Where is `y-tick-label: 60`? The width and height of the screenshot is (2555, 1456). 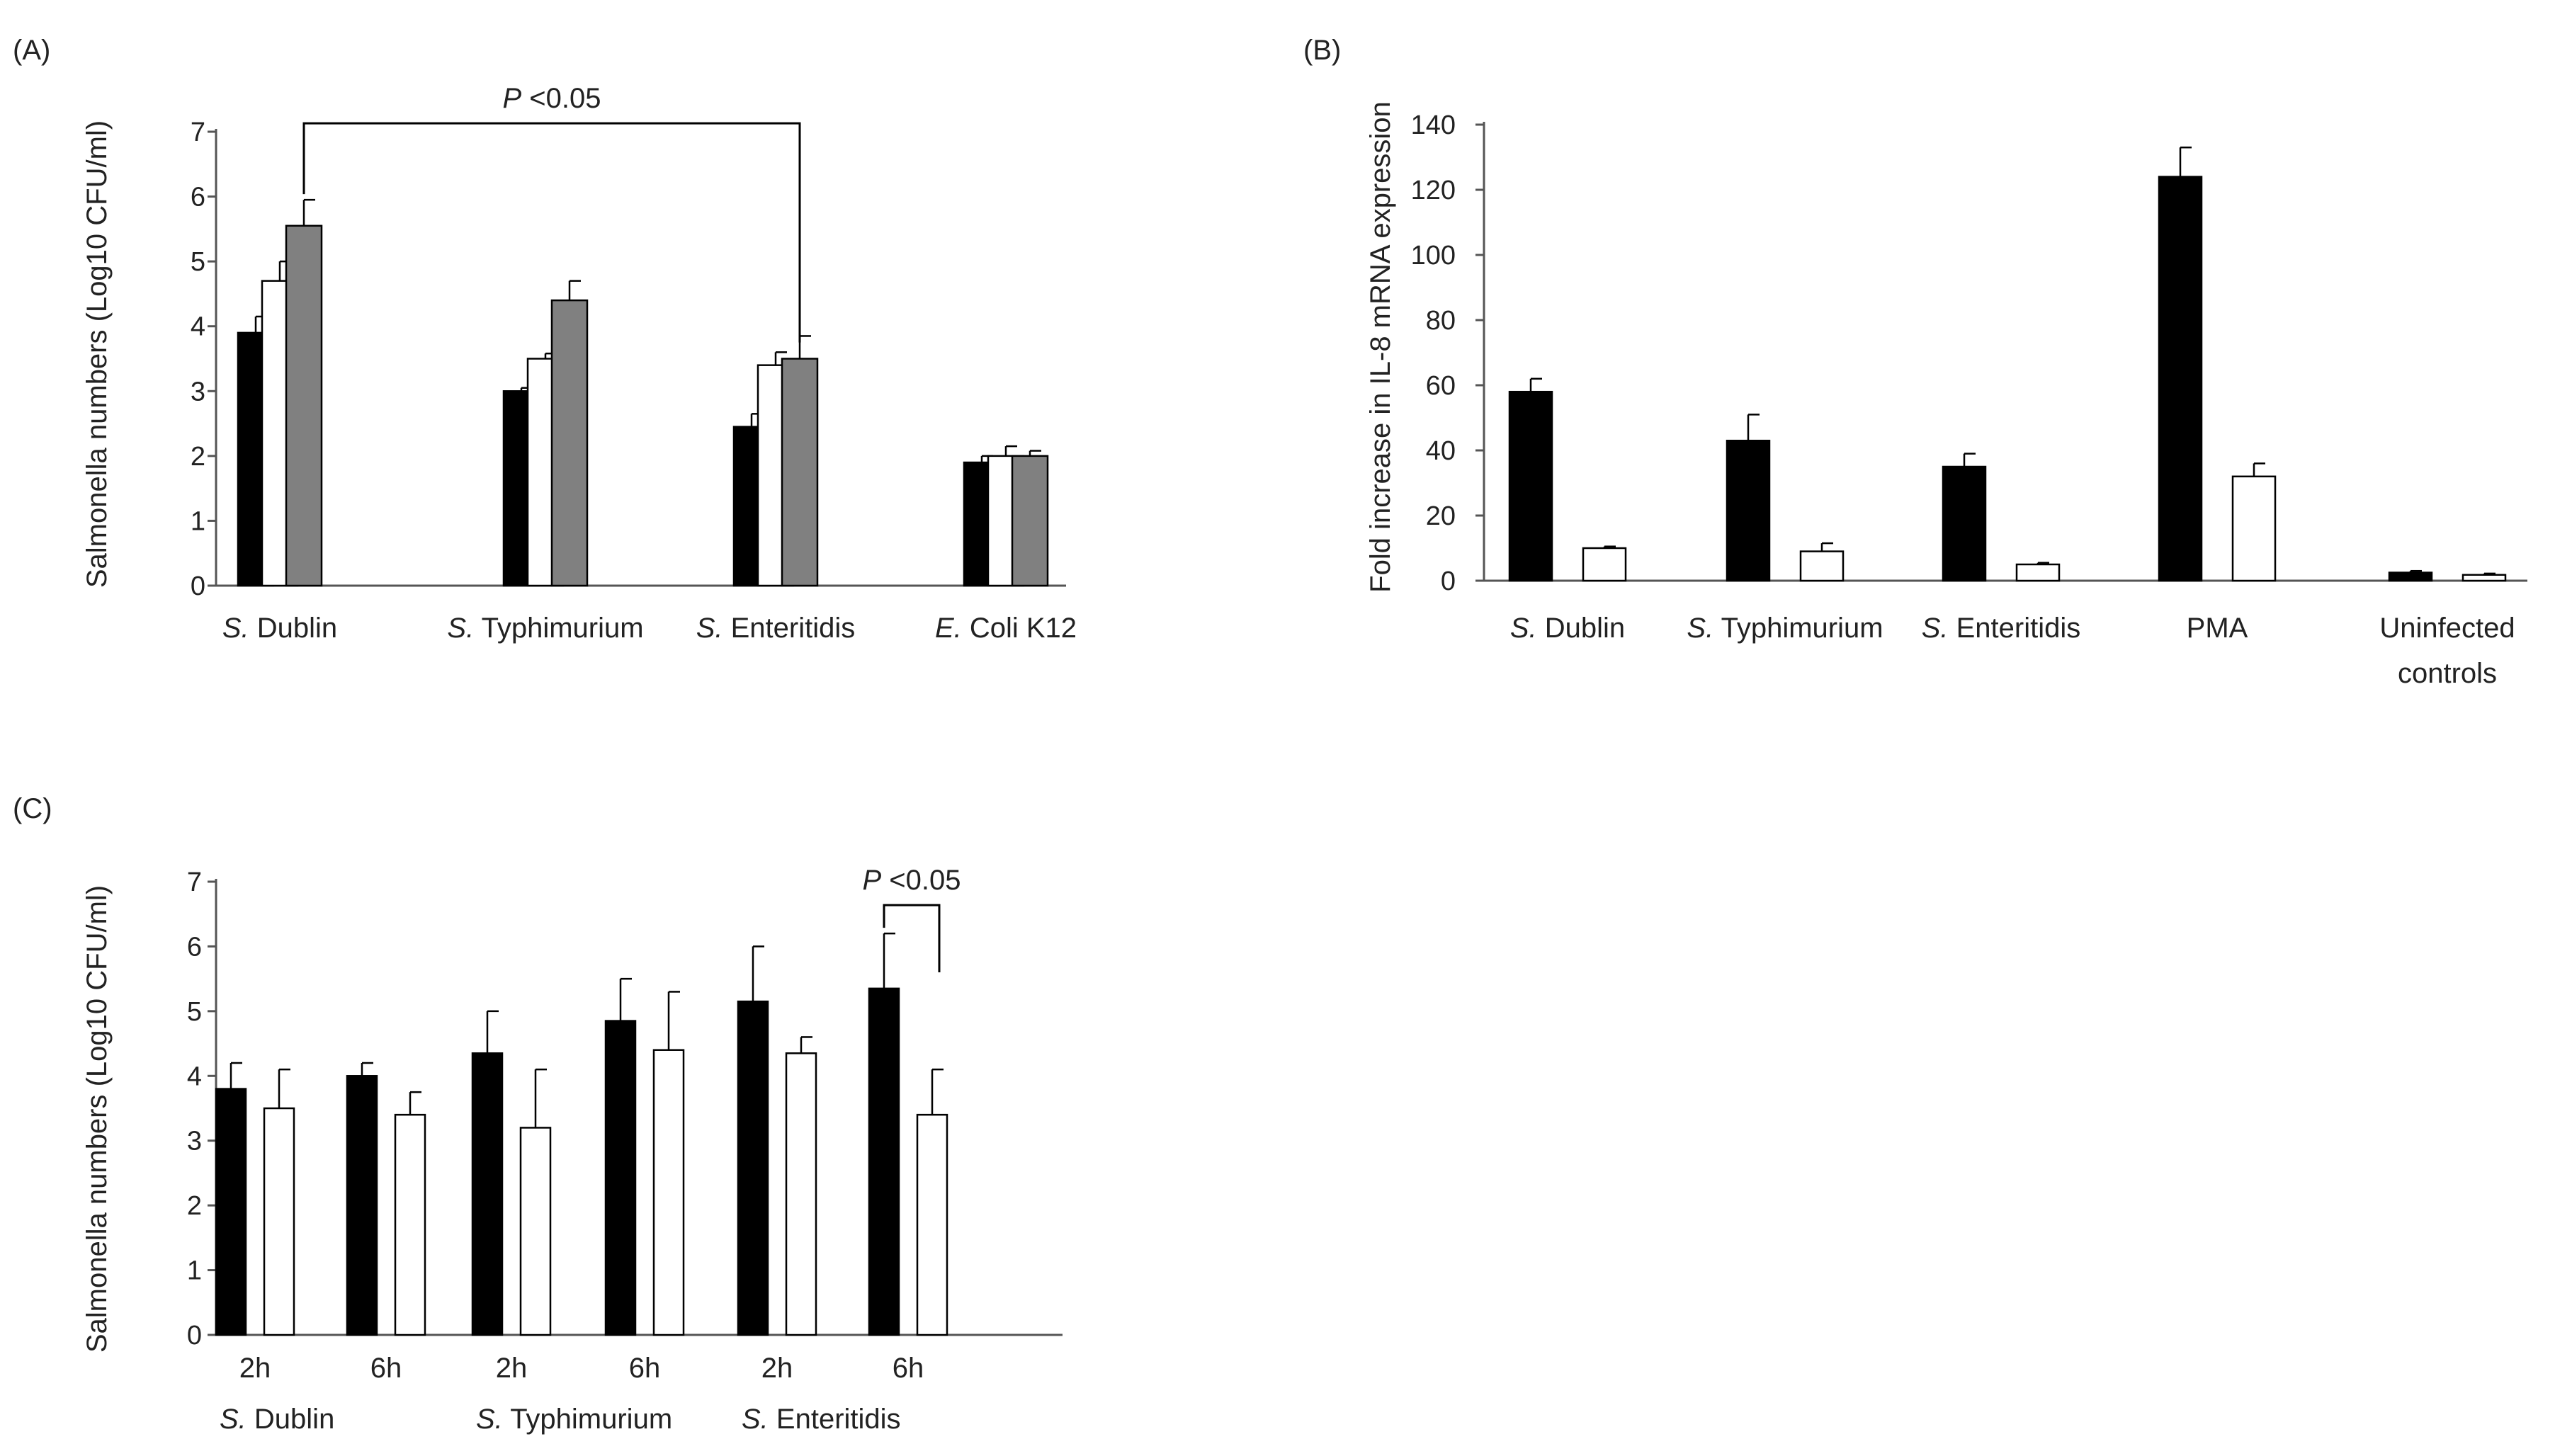
y-tick-label: 60 is located at coordinates (1441, 386).